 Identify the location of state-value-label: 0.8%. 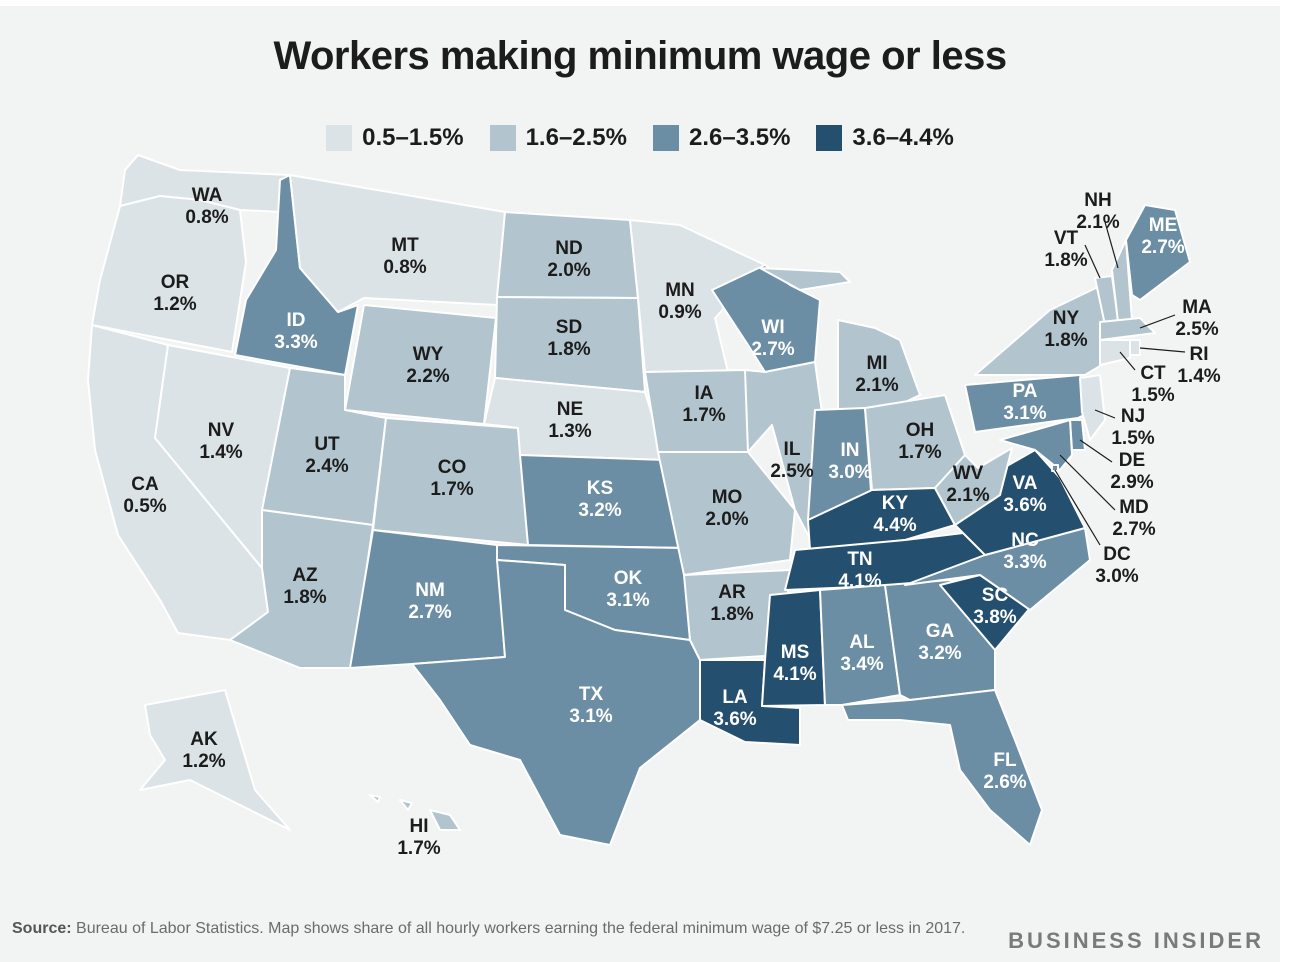
(206, 217).